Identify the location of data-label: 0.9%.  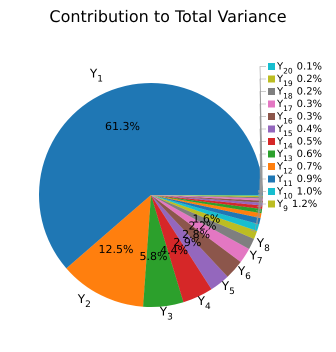
(309, 179).